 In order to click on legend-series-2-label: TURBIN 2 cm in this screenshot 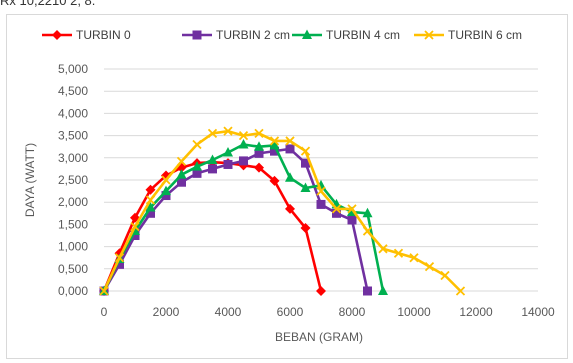, I will do `click(253, 35)`.